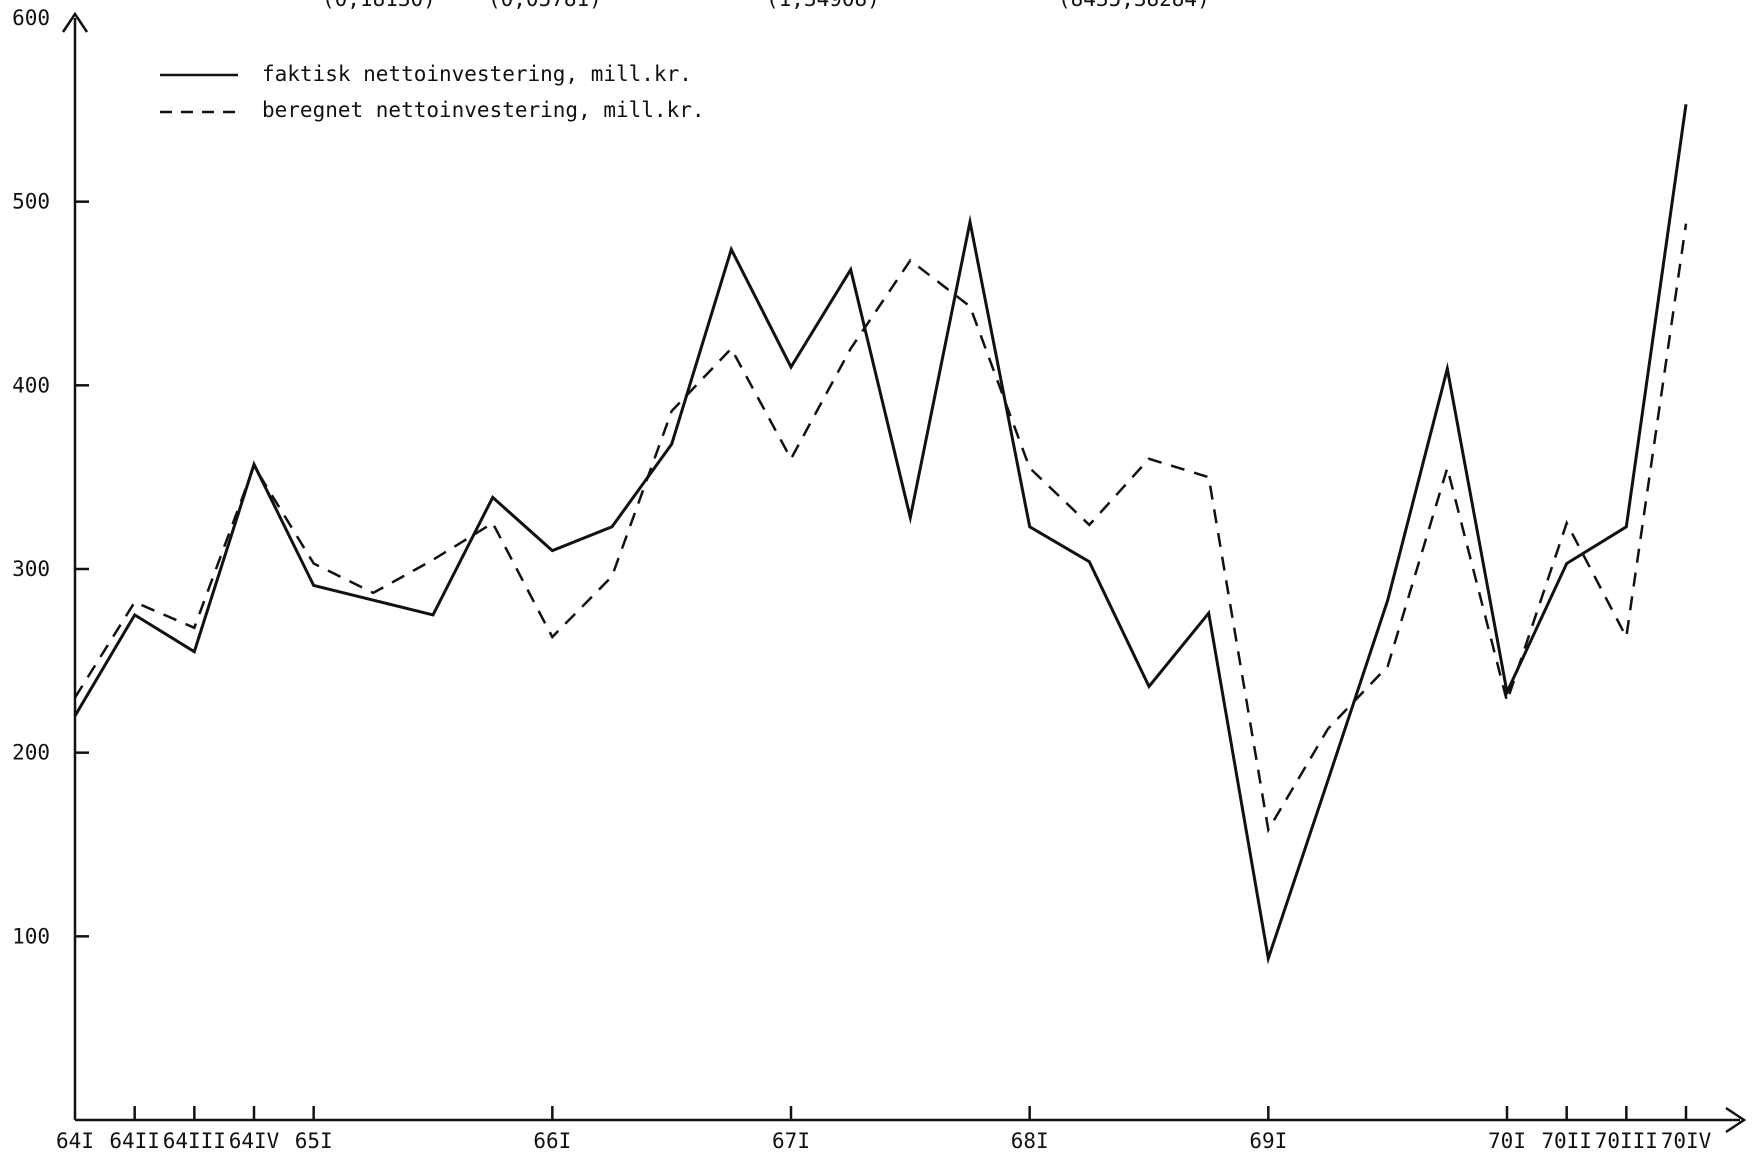 The height and width of the screenshot is (1155, 1756). I want to click on y-tick-label: 200, so click(31, 753).